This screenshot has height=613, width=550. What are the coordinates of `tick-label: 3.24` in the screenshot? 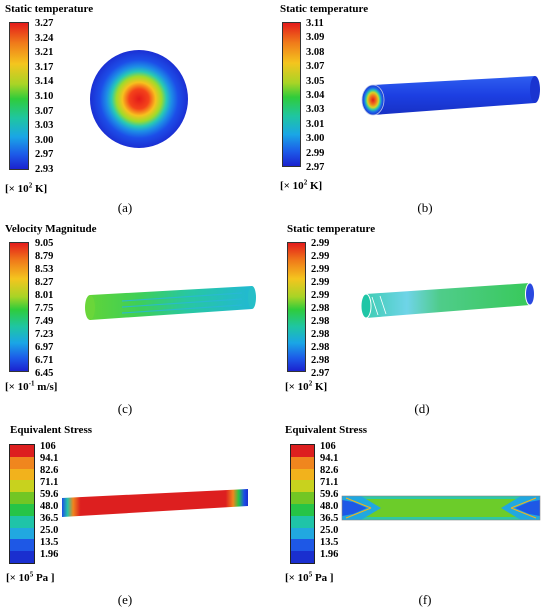 It's located at (44, 38).